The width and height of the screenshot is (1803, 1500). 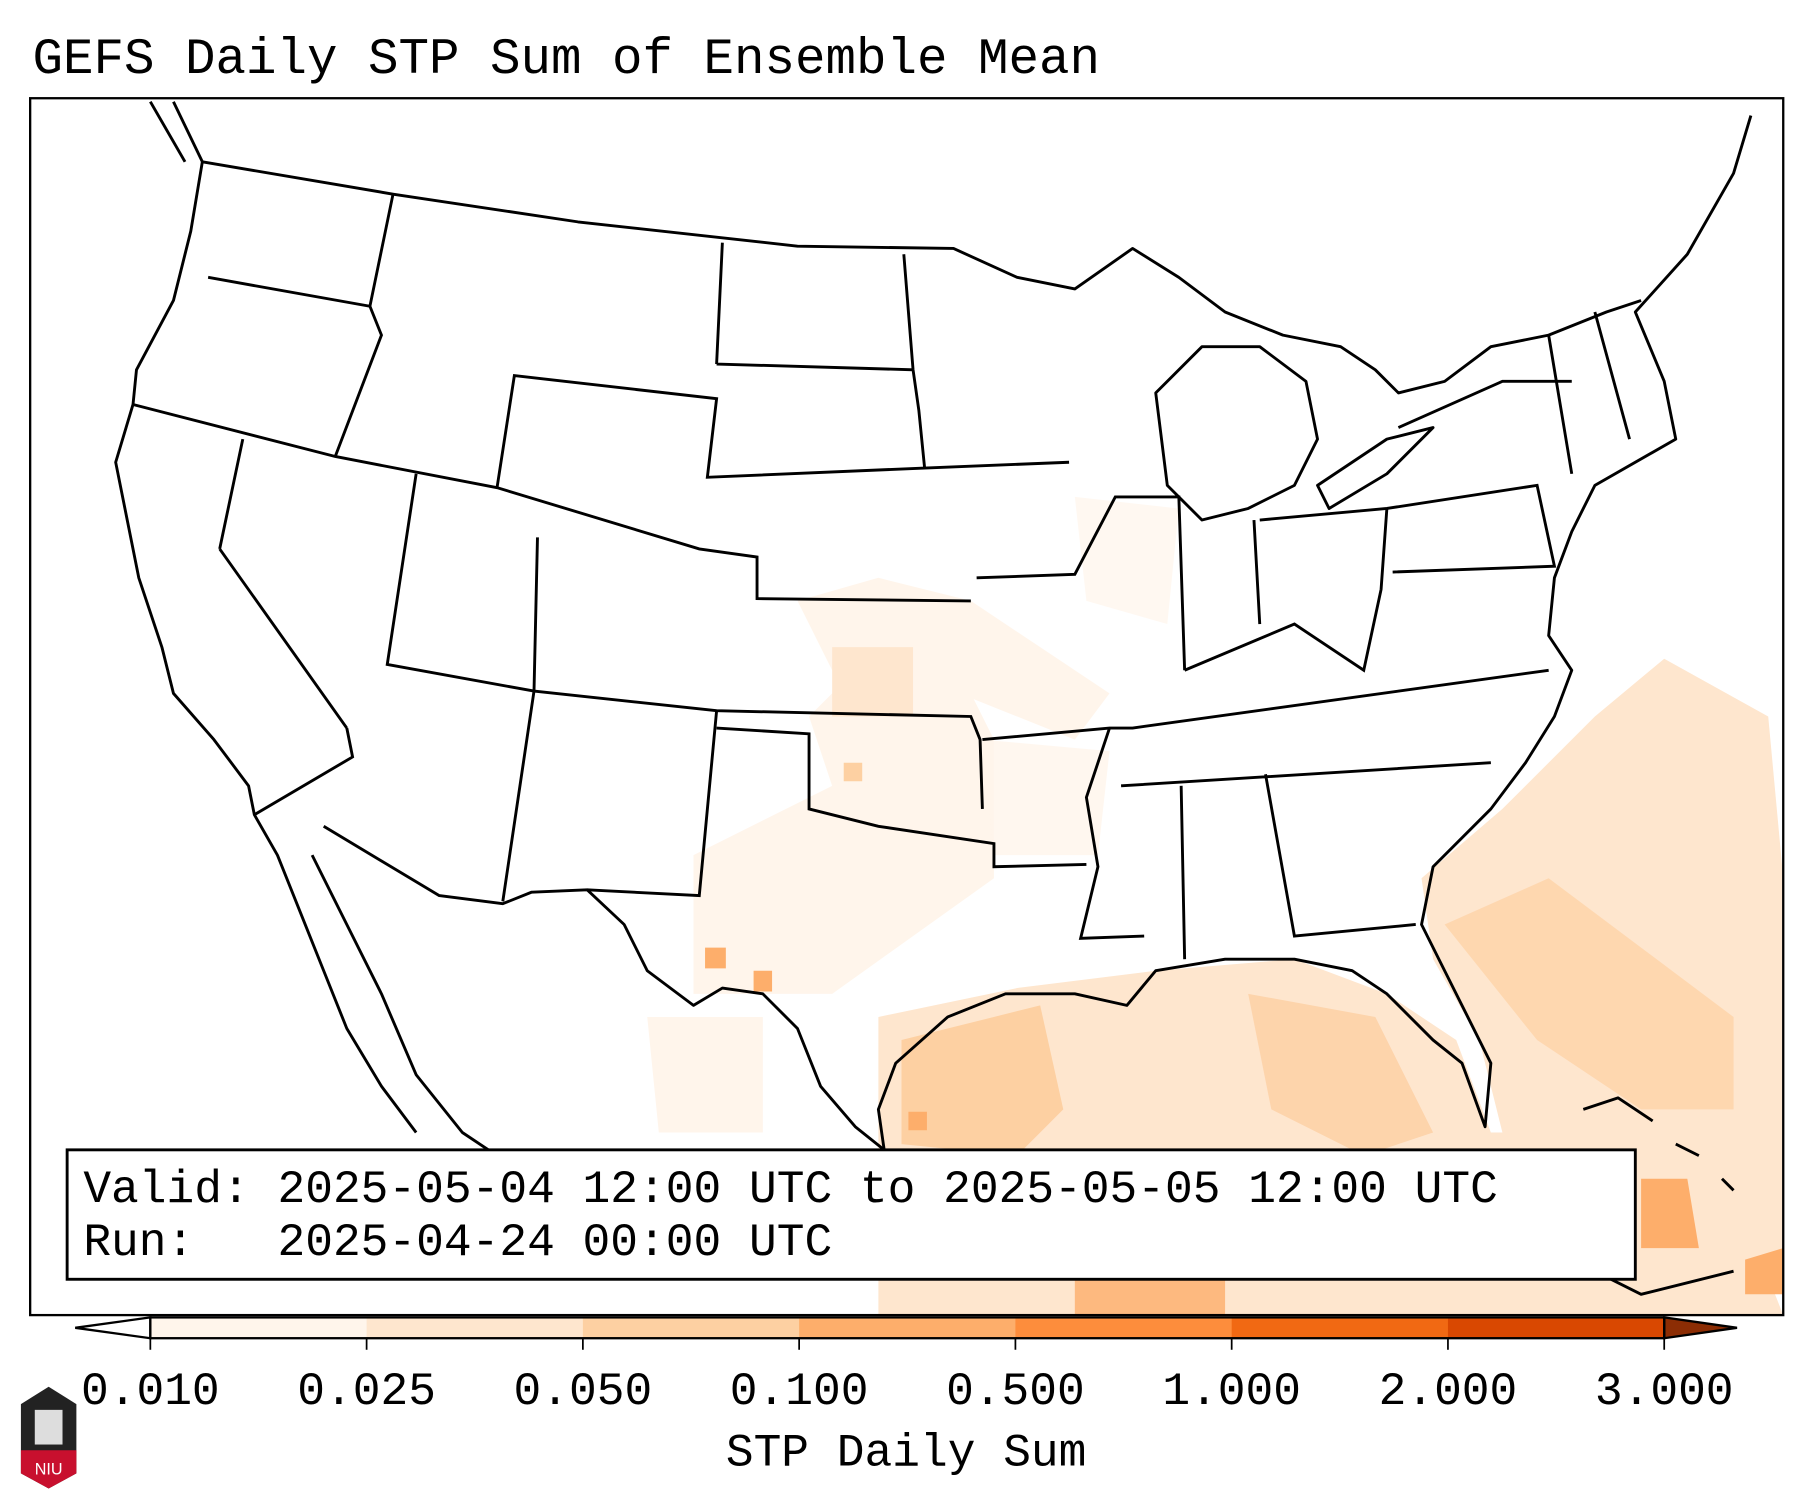 I want to click on colorbar-tick-label: 0.500, so click(x=1015, y=1392).